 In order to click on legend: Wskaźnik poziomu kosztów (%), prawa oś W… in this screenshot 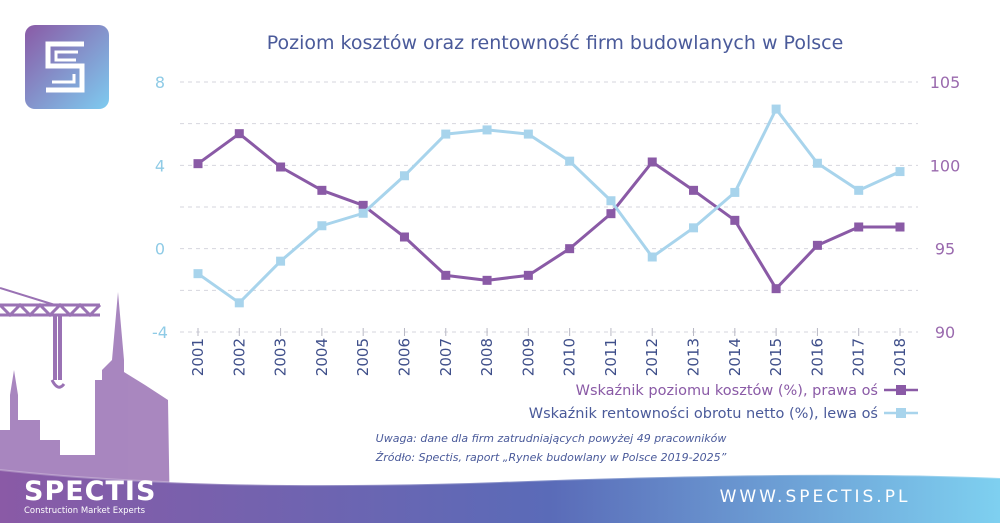, I will do `click(723, 402)`.